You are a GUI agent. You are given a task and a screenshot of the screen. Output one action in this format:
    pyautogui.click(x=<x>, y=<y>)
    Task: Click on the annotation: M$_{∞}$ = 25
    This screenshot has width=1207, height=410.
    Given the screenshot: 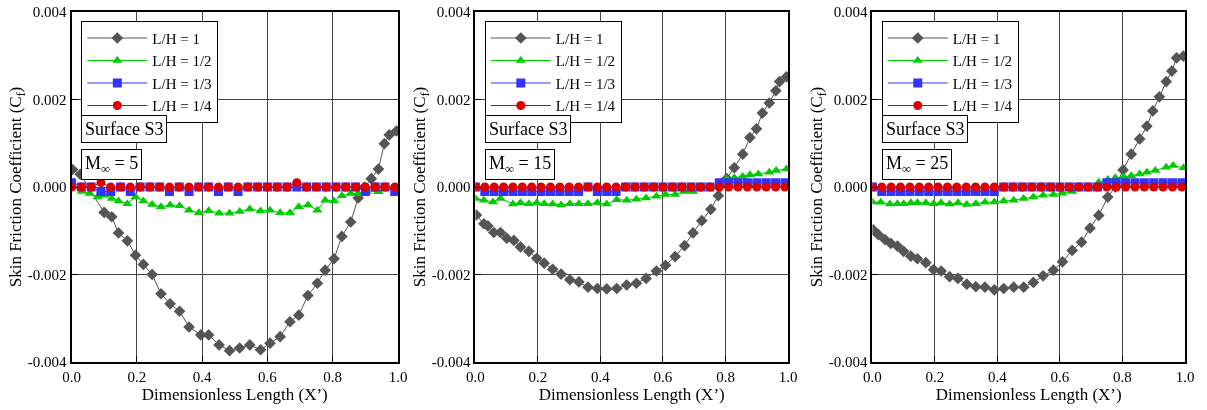 What is the action you would take?
    pyautogui.click(x=917, y=164)
    